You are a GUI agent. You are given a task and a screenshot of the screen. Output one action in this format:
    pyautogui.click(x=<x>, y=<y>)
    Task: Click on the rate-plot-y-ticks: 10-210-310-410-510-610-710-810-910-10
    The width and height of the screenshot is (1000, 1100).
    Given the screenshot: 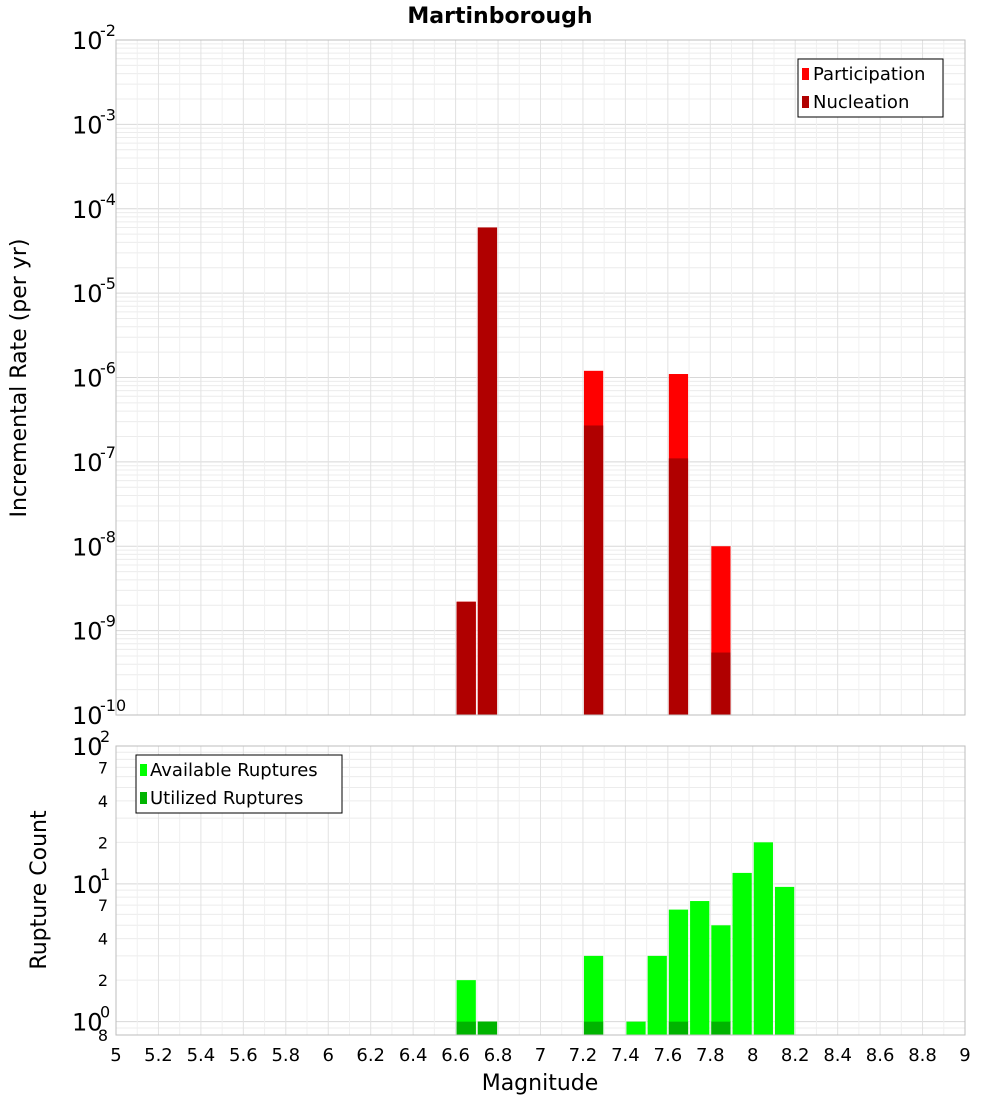 What is the action you would take?
    pyautogui.click(x=99, y=375)
    